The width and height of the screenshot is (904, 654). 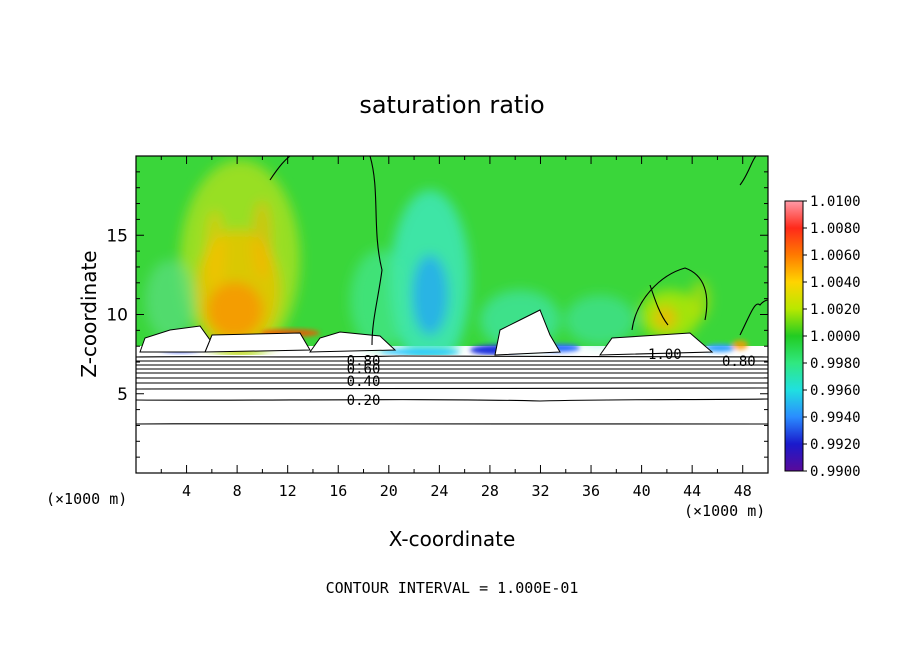 What do you see at coordinates (835, 391) in the screenshot?
I see `colorbar-label: 0.9960` at bounding box center [835, 391].